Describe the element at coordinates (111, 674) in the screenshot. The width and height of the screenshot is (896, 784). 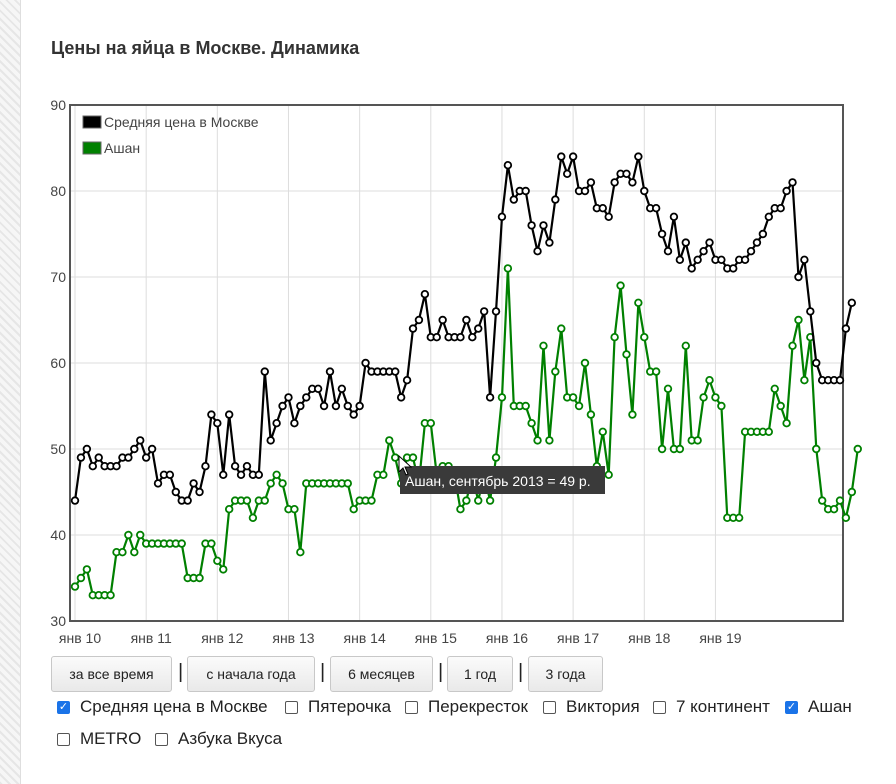
I see `range-button-all-time: за все время` at that location.